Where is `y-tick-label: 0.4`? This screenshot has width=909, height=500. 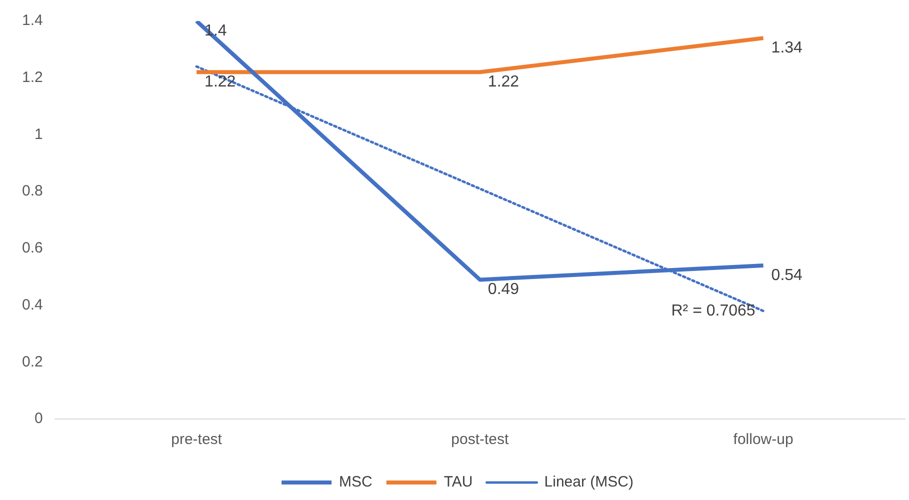 y-tick-label: 0.4 is located at coordinates (32, 305).